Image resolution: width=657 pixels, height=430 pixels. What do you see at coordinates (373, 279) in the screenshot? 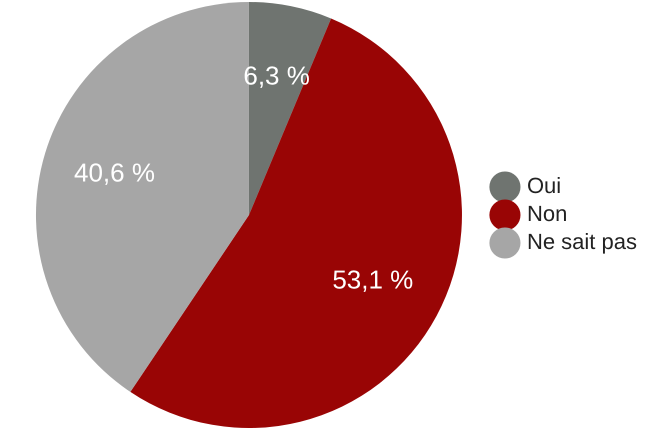
I see `data-label: 53,1 %` at bounding box center [373, 279].